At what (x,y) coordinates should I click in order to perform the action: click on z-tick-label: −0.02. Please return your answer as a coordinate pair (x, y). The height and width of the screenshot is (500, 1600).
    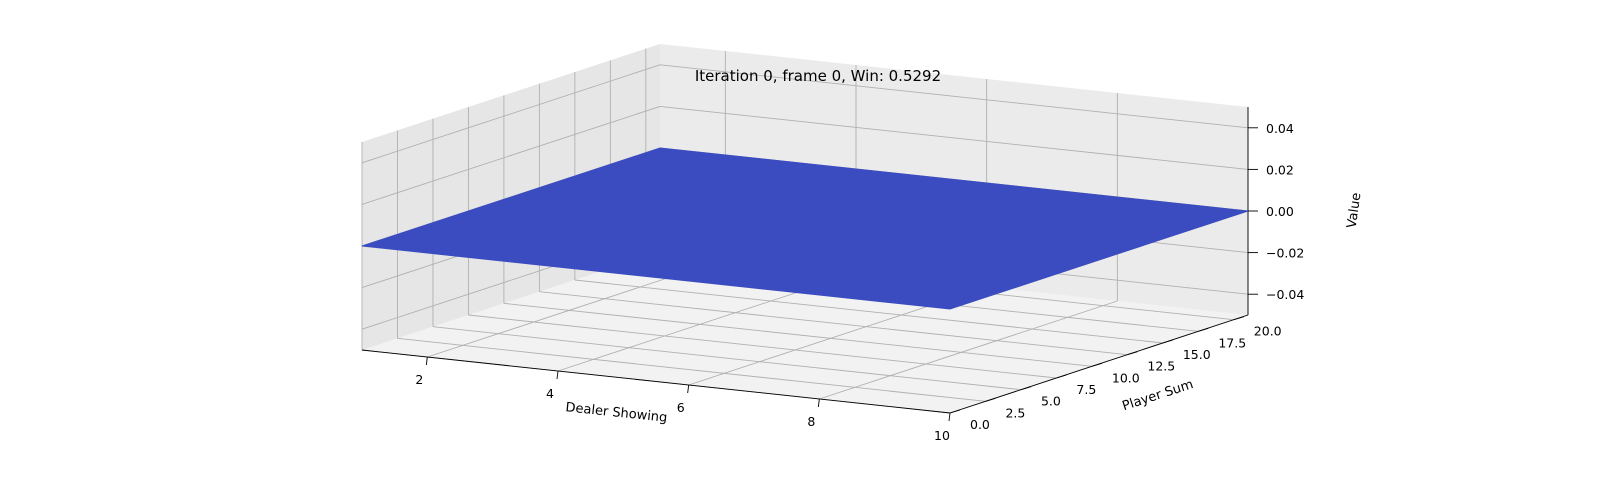
    Looking at the image, I should click on (1285, 253).